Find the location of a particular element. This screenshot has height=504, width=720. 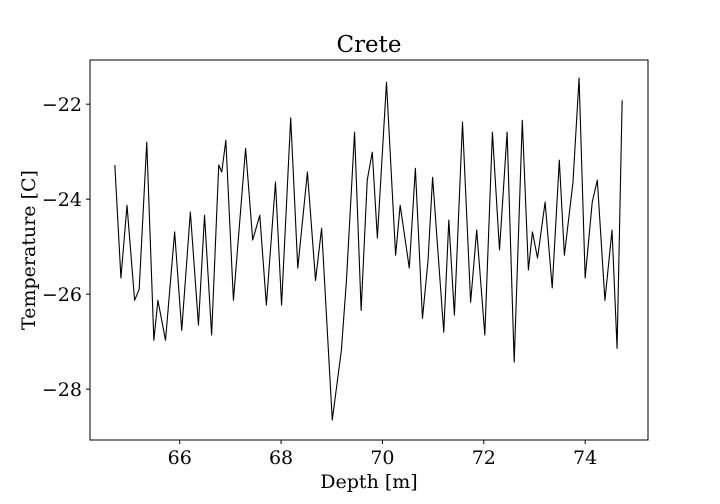

x-axis-label: Depth [m] is located at coordinates (368, 482).